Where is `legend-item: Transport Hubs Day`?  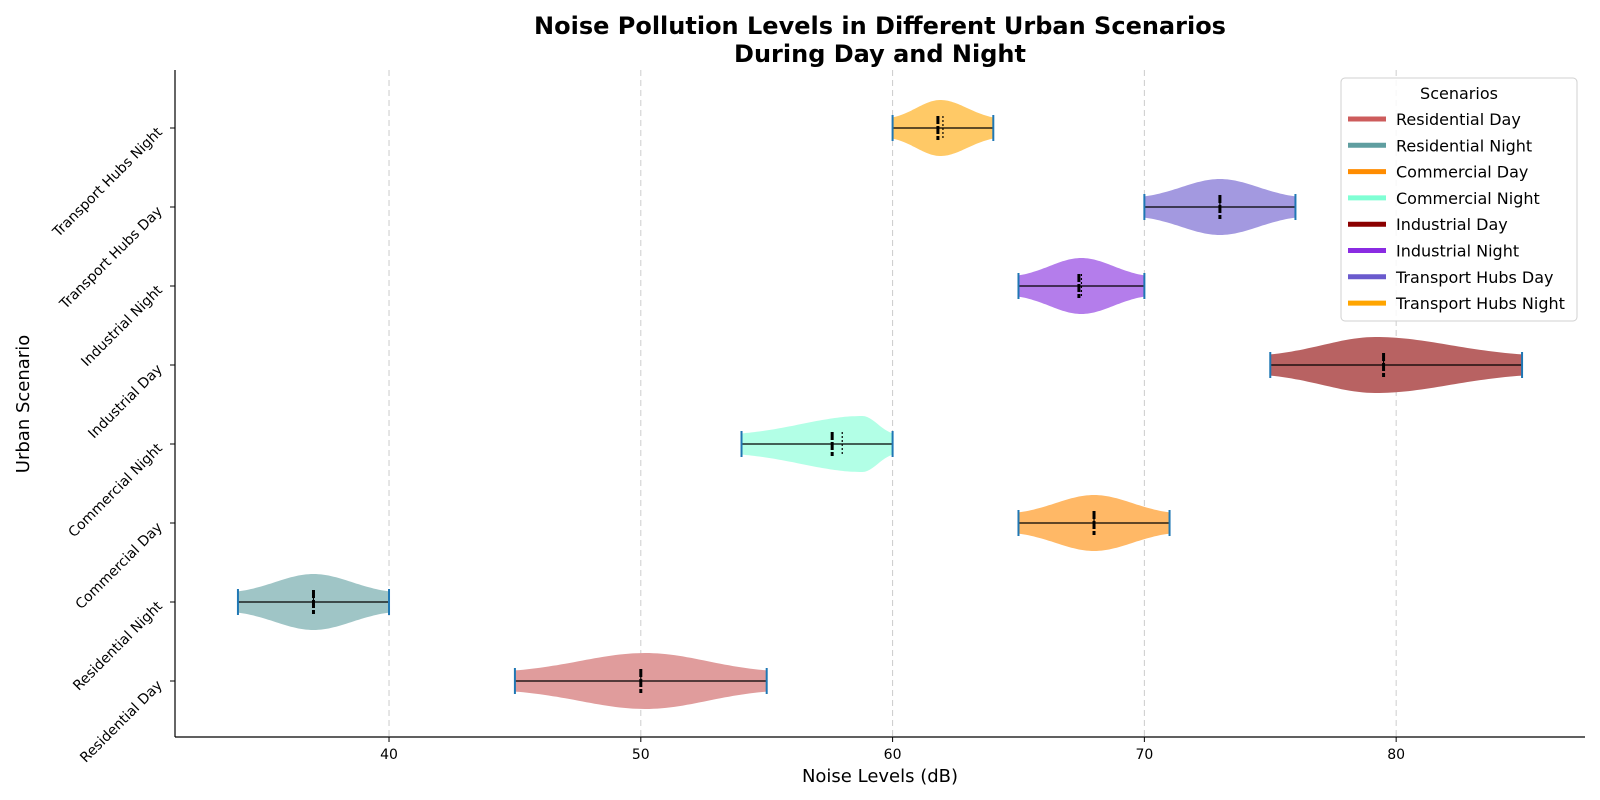
legend-item: Transport Hubs Day is located at coordinates (1451, 277).